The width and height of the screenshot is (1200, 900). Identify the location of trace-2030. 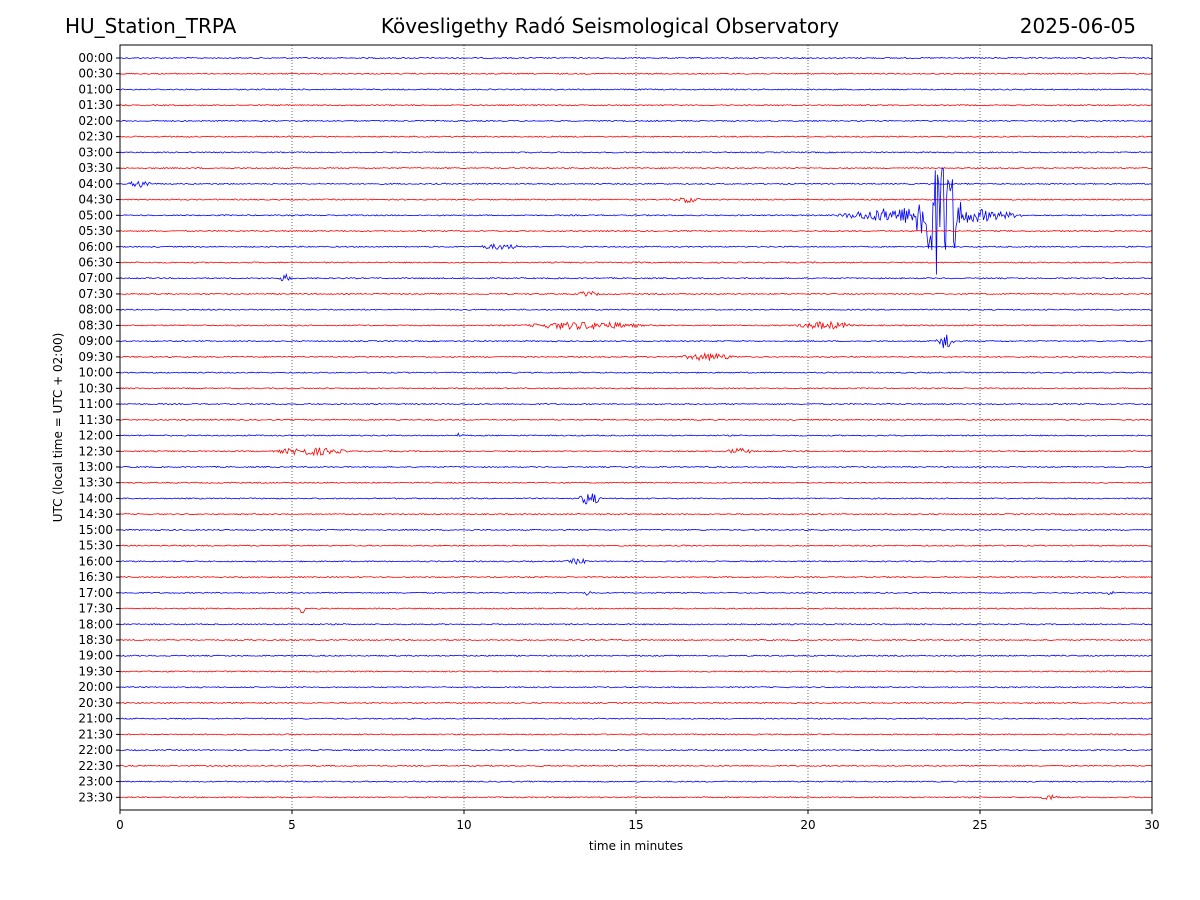
(636, 703).